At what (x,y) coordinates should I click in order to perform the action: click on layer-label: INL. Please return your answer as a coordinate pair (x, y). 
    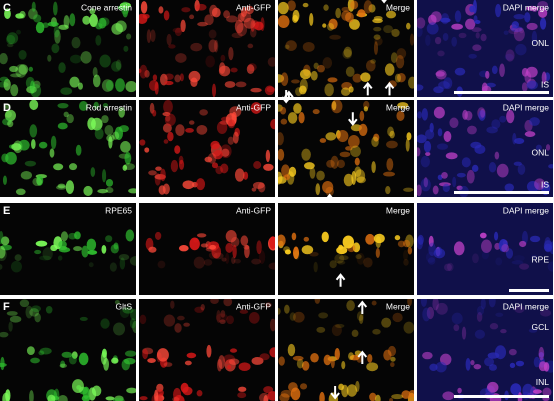
    Looking at the image, I should click on (543, 382).